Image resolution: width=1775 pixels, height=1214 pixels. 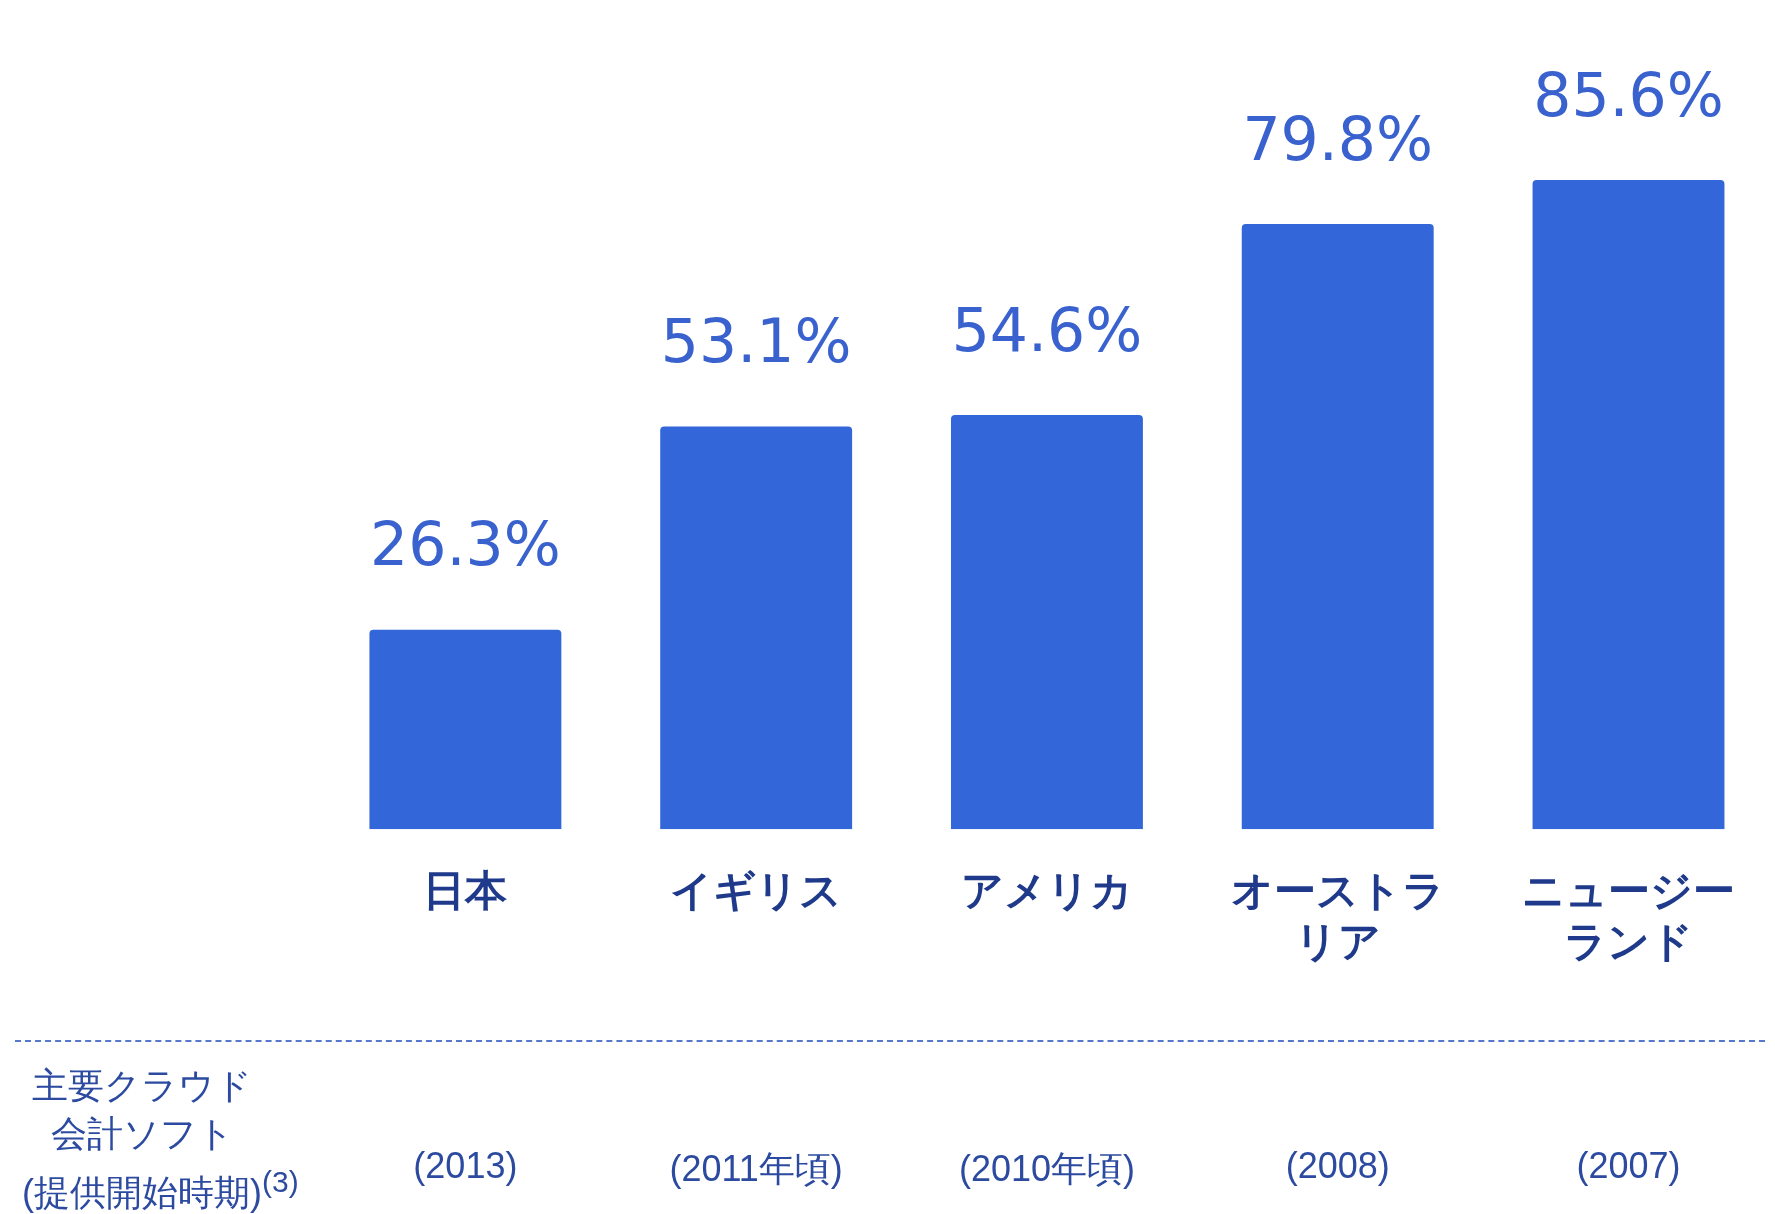 What do you see at coordinates (465, 544) in the screenshot?
I see `data-label: 26.3%` at bounding box center [465, 544].